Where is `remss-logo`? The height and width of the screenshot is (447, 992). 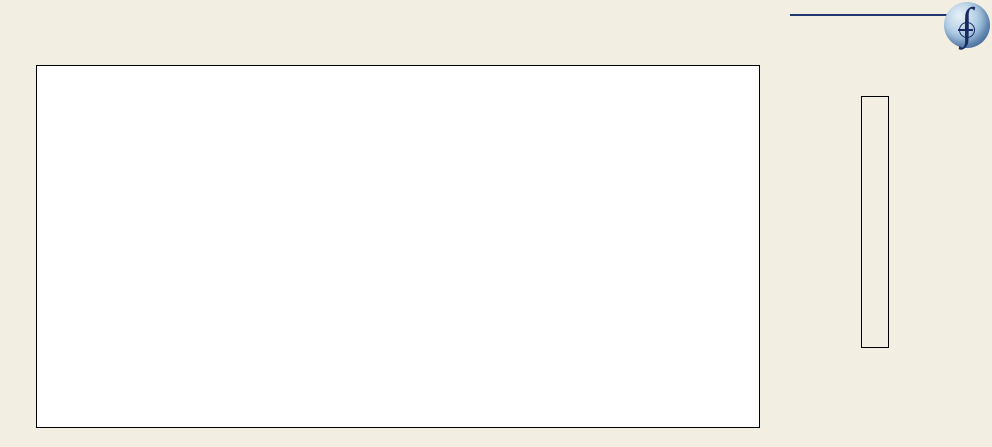
remss-logo is located at coordinates (870, 15).